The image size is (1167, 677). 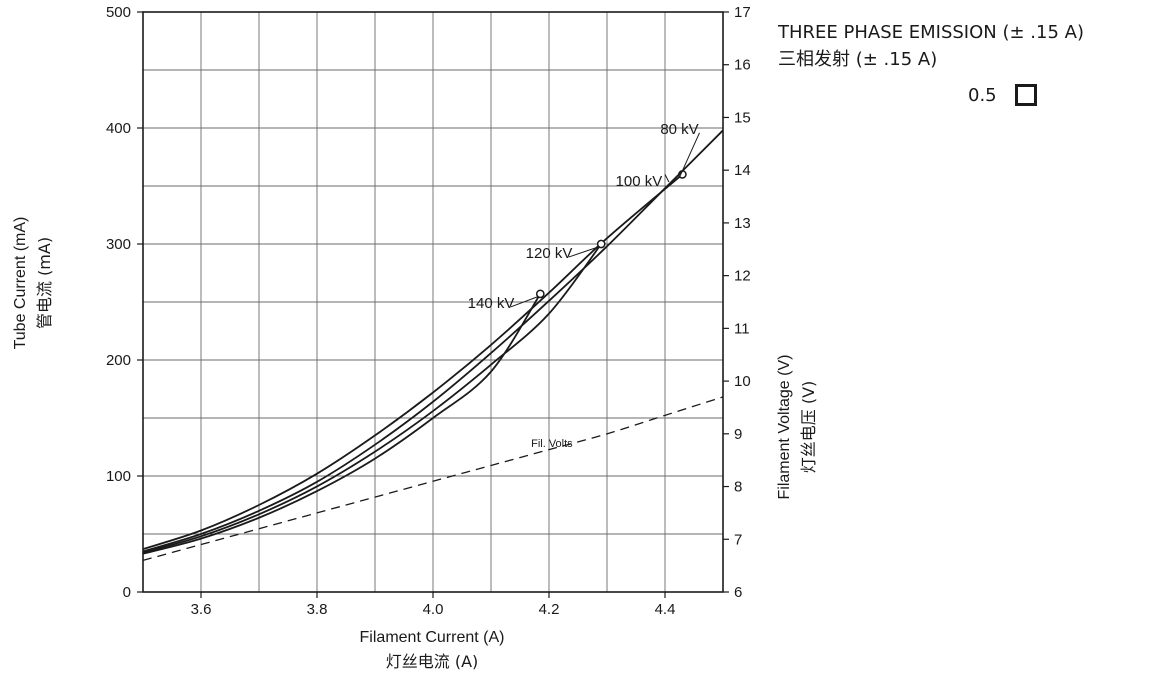 I want to click on y-tick-label: 300, so click(x=118, y=244).